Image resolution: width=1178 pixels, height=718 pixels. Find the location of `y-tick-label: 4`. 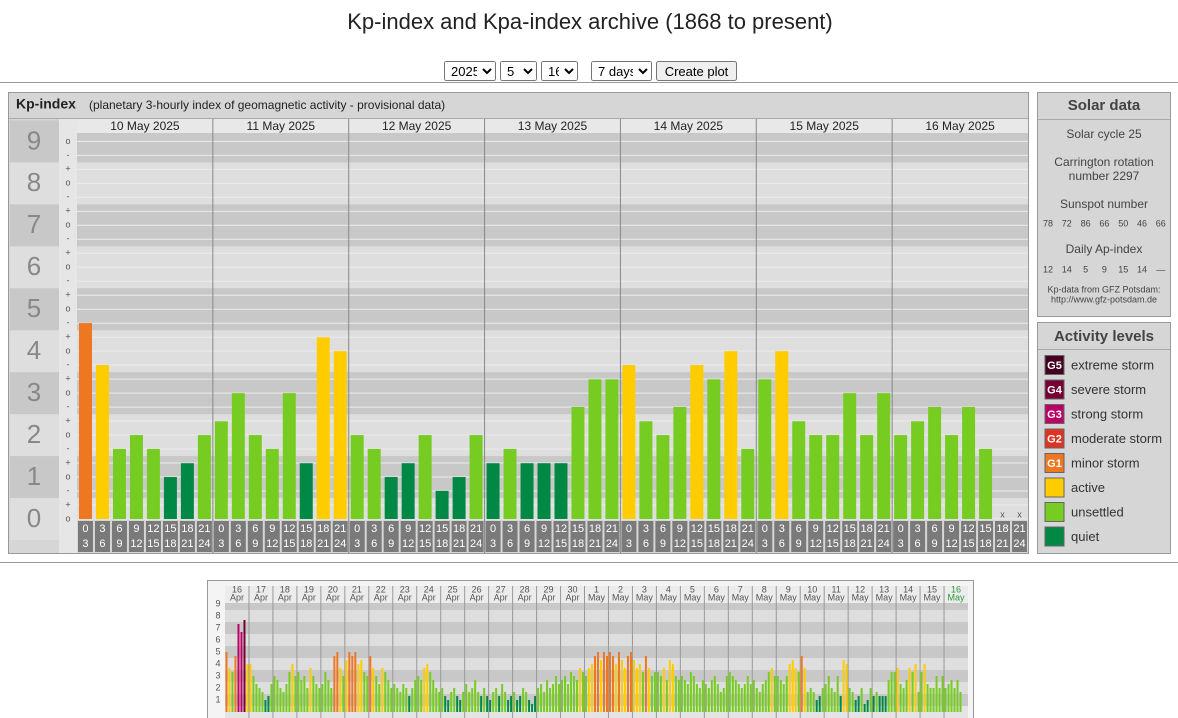

y-tick-label: 4 is located at coordinates (217, 663).